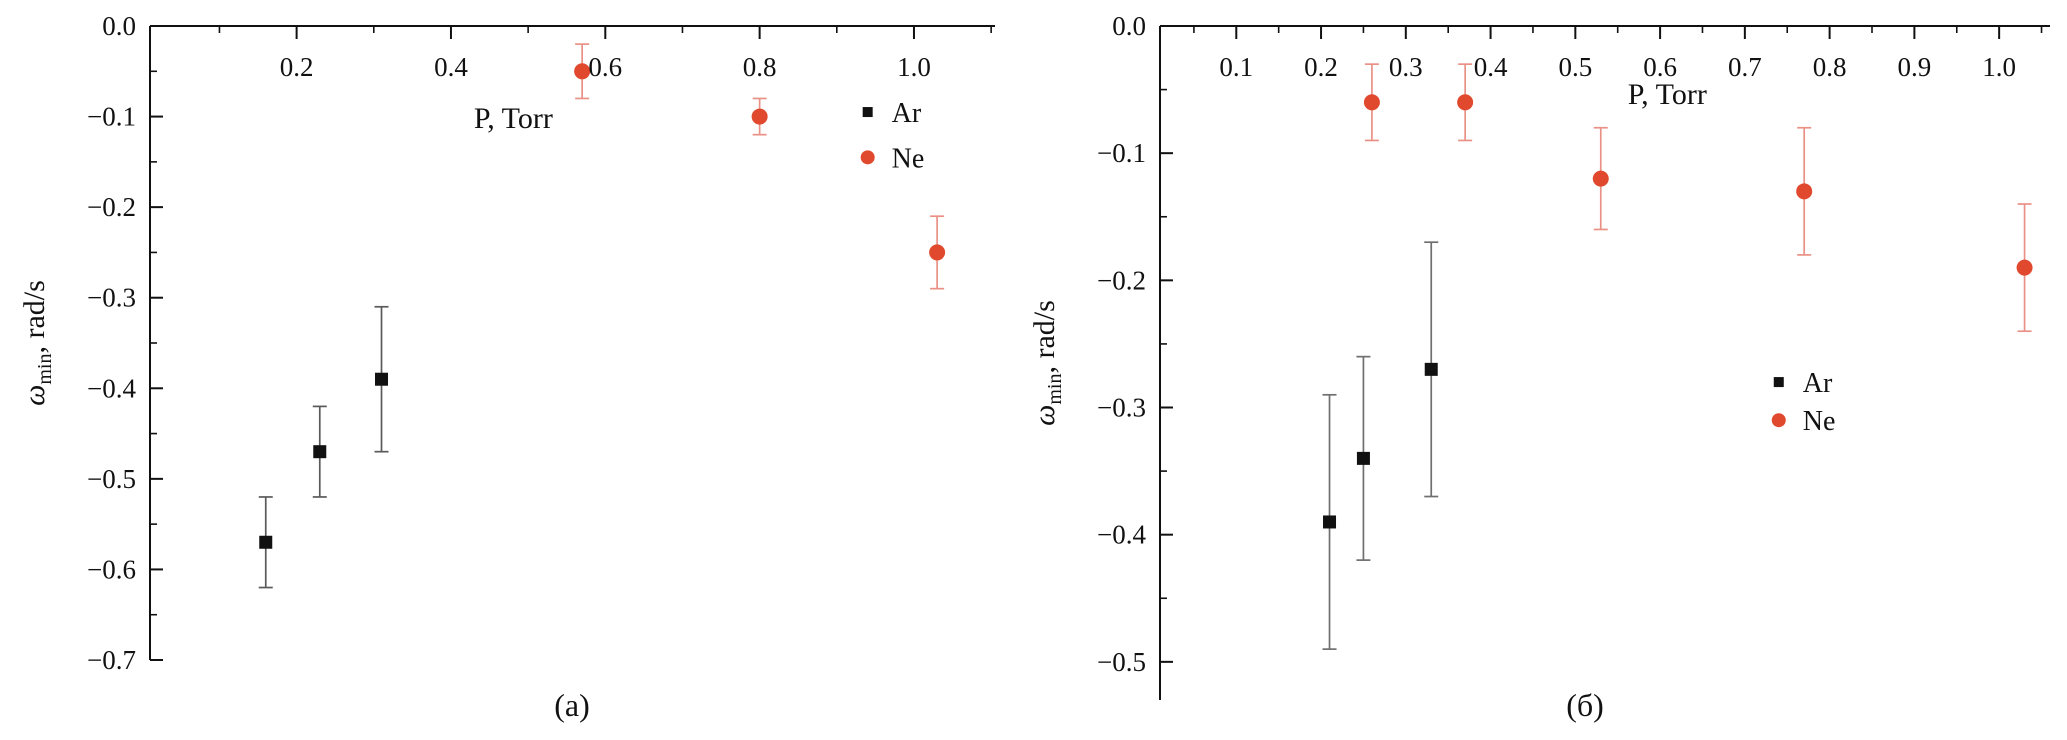  I want to click on svg-text: 0.3, so click(1406, 67).